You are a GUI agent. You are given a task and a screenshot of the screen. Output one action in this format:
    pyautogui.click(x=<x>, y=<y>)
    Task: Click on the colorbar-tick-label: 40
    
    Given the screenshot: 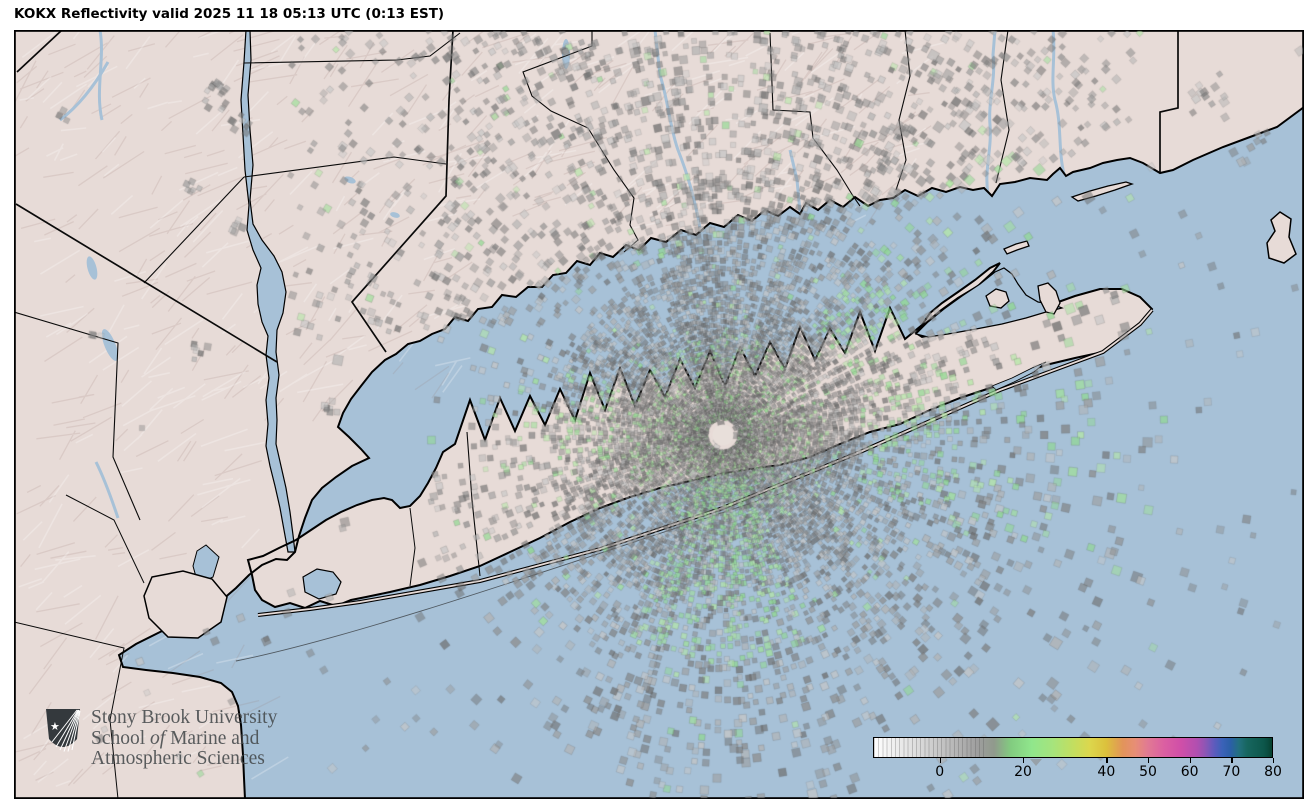 What is the action you would take?
    pyautogui.click(x=1106, y=772)
    